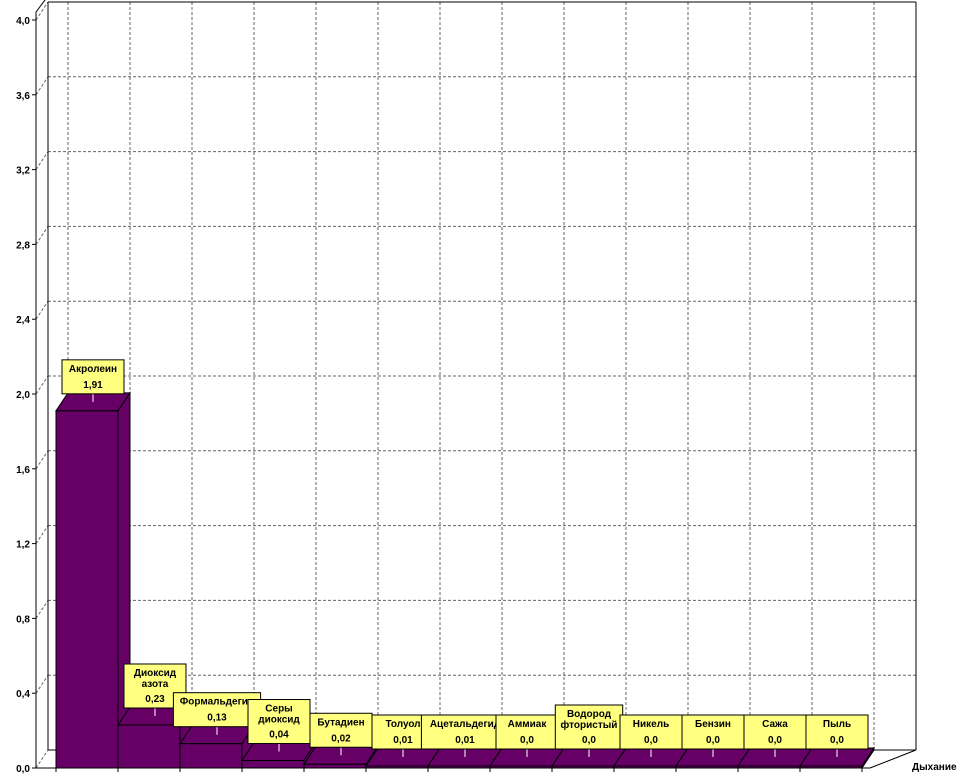  What do you see at coordinates (23, 96) in the screenshot?
I see `y-tick-label: 3,6` at bounding box center [23, 96].